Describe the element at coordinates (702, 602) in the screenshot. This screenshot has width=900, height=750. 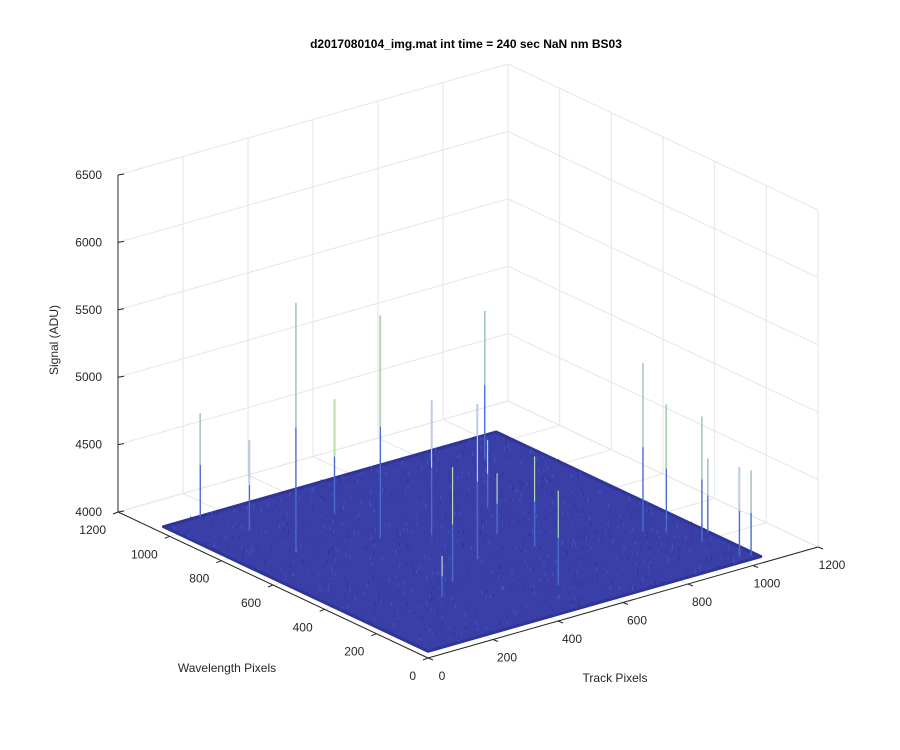
I see `x-tick-label: 800` at that location.